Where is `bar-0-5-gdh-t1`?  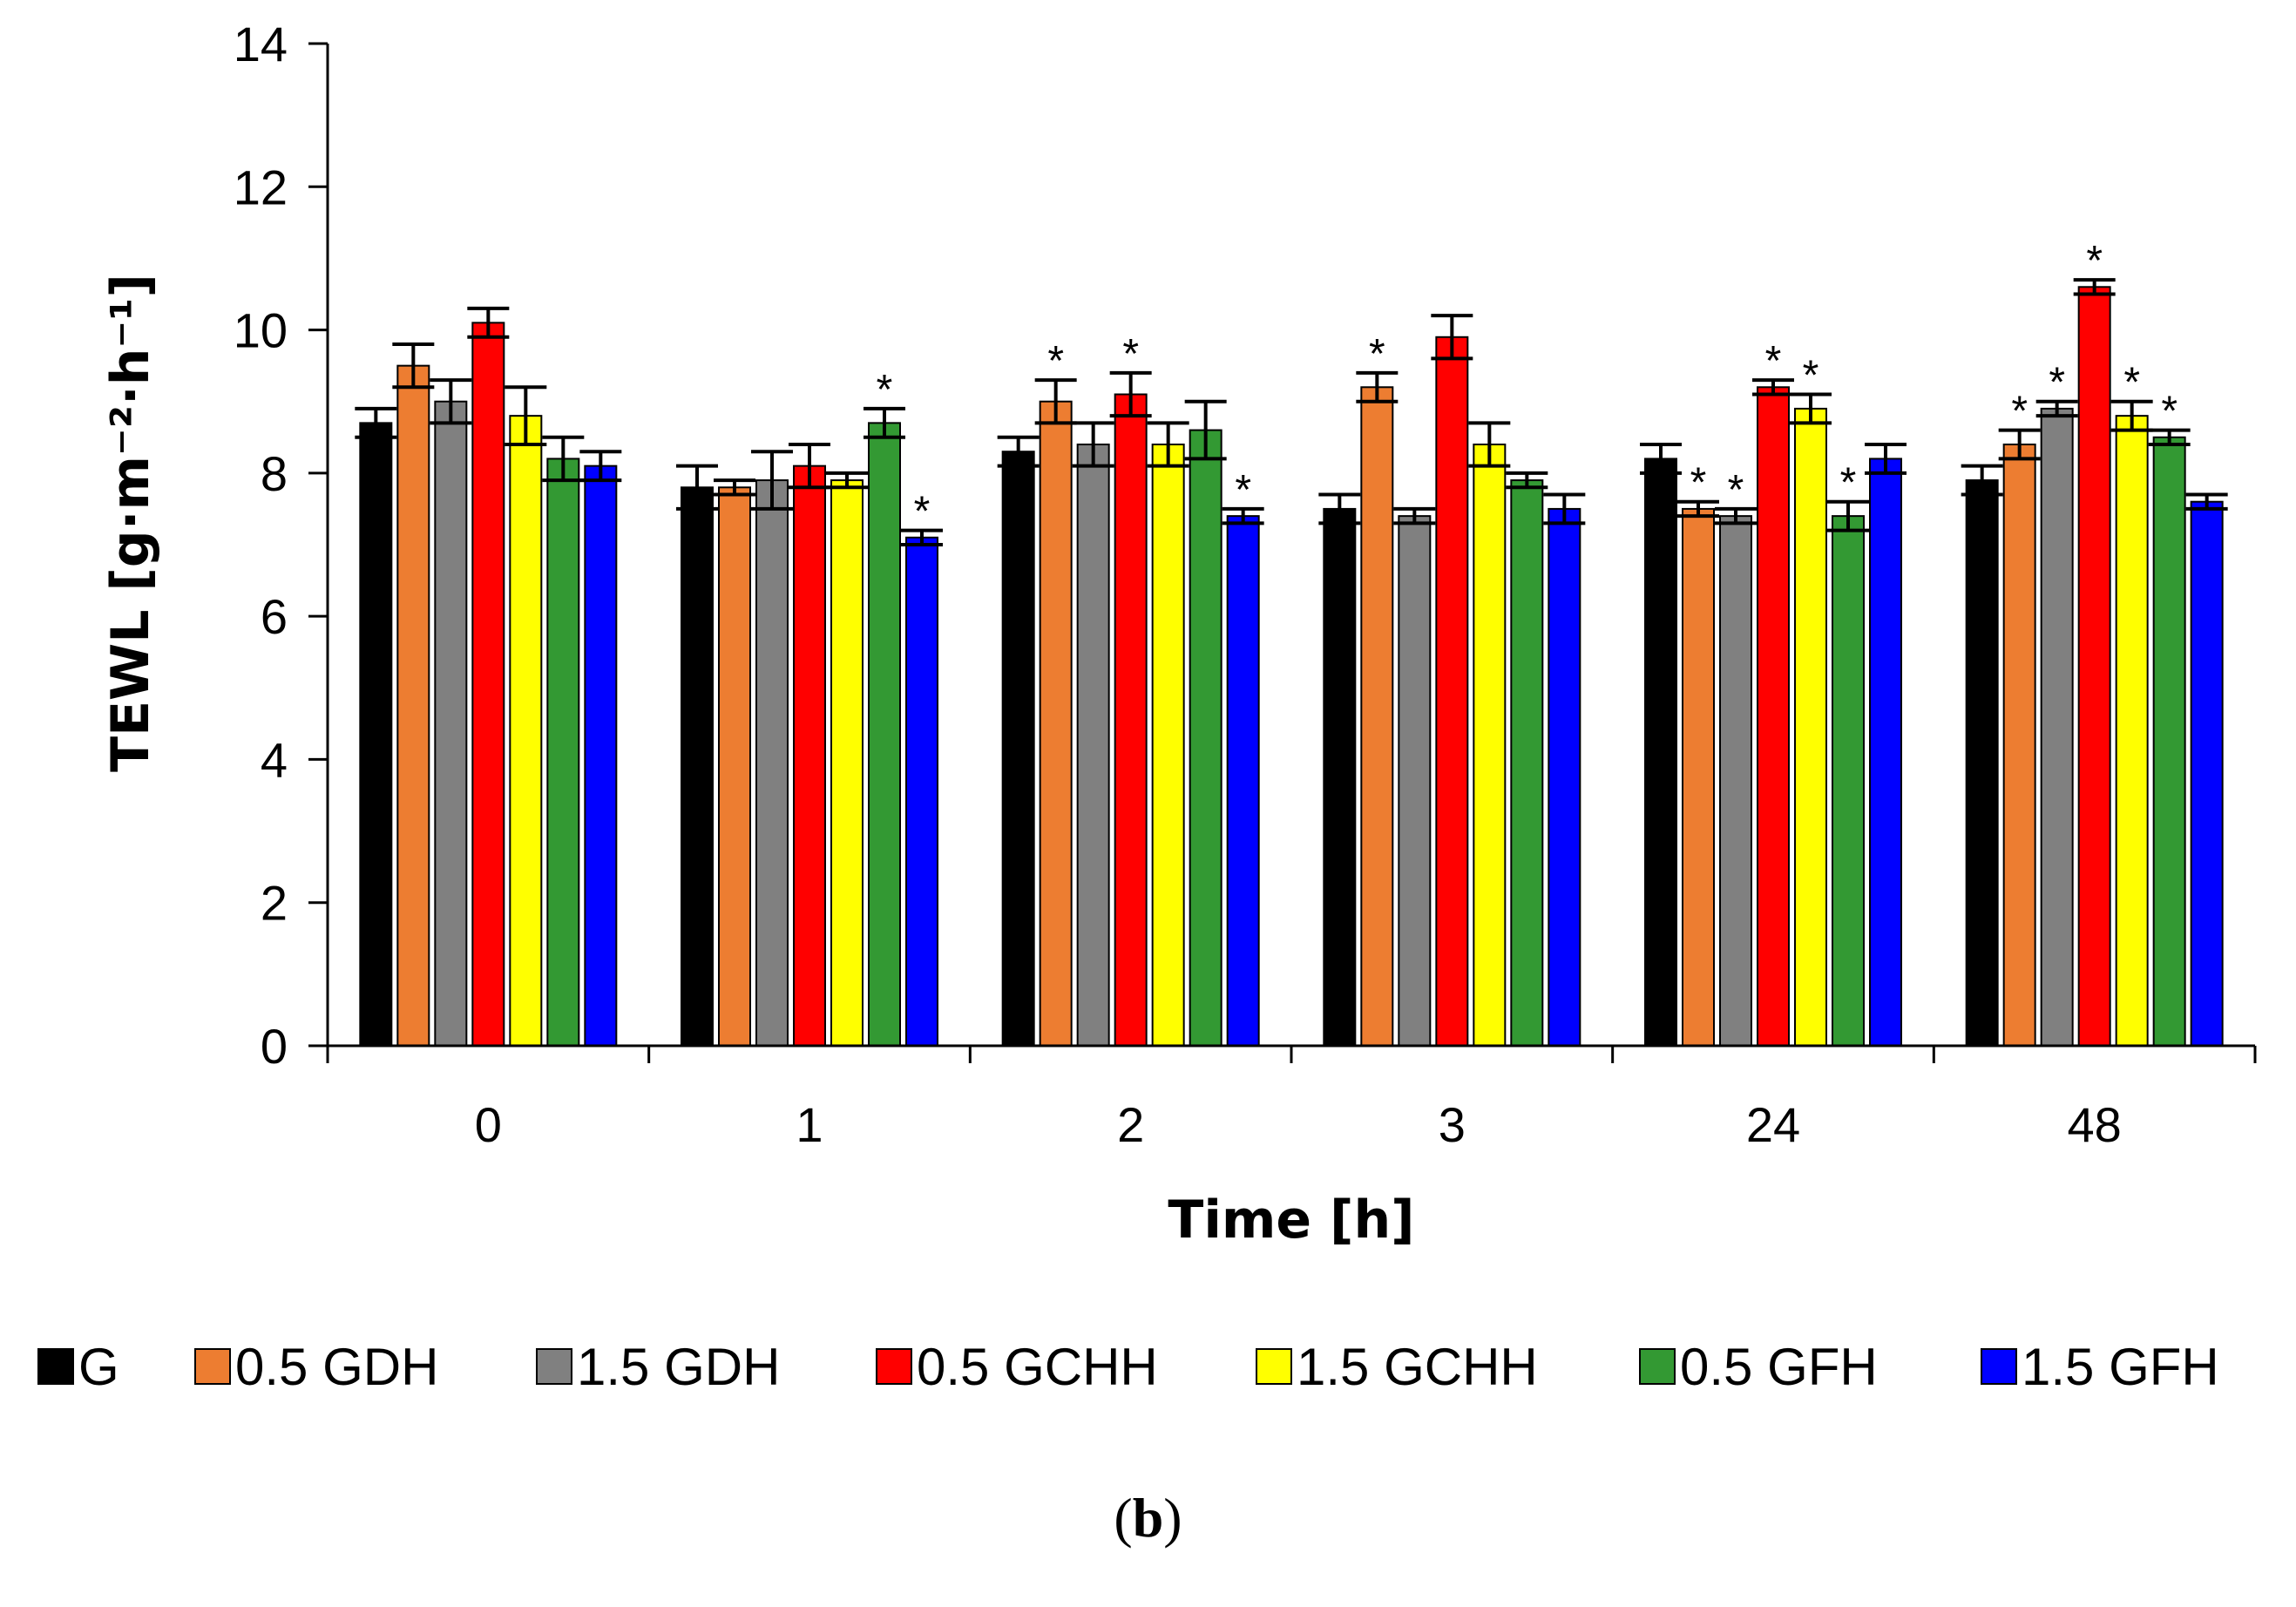 bar-0-5-gdh-t1 is located at coordinates (734, 766).